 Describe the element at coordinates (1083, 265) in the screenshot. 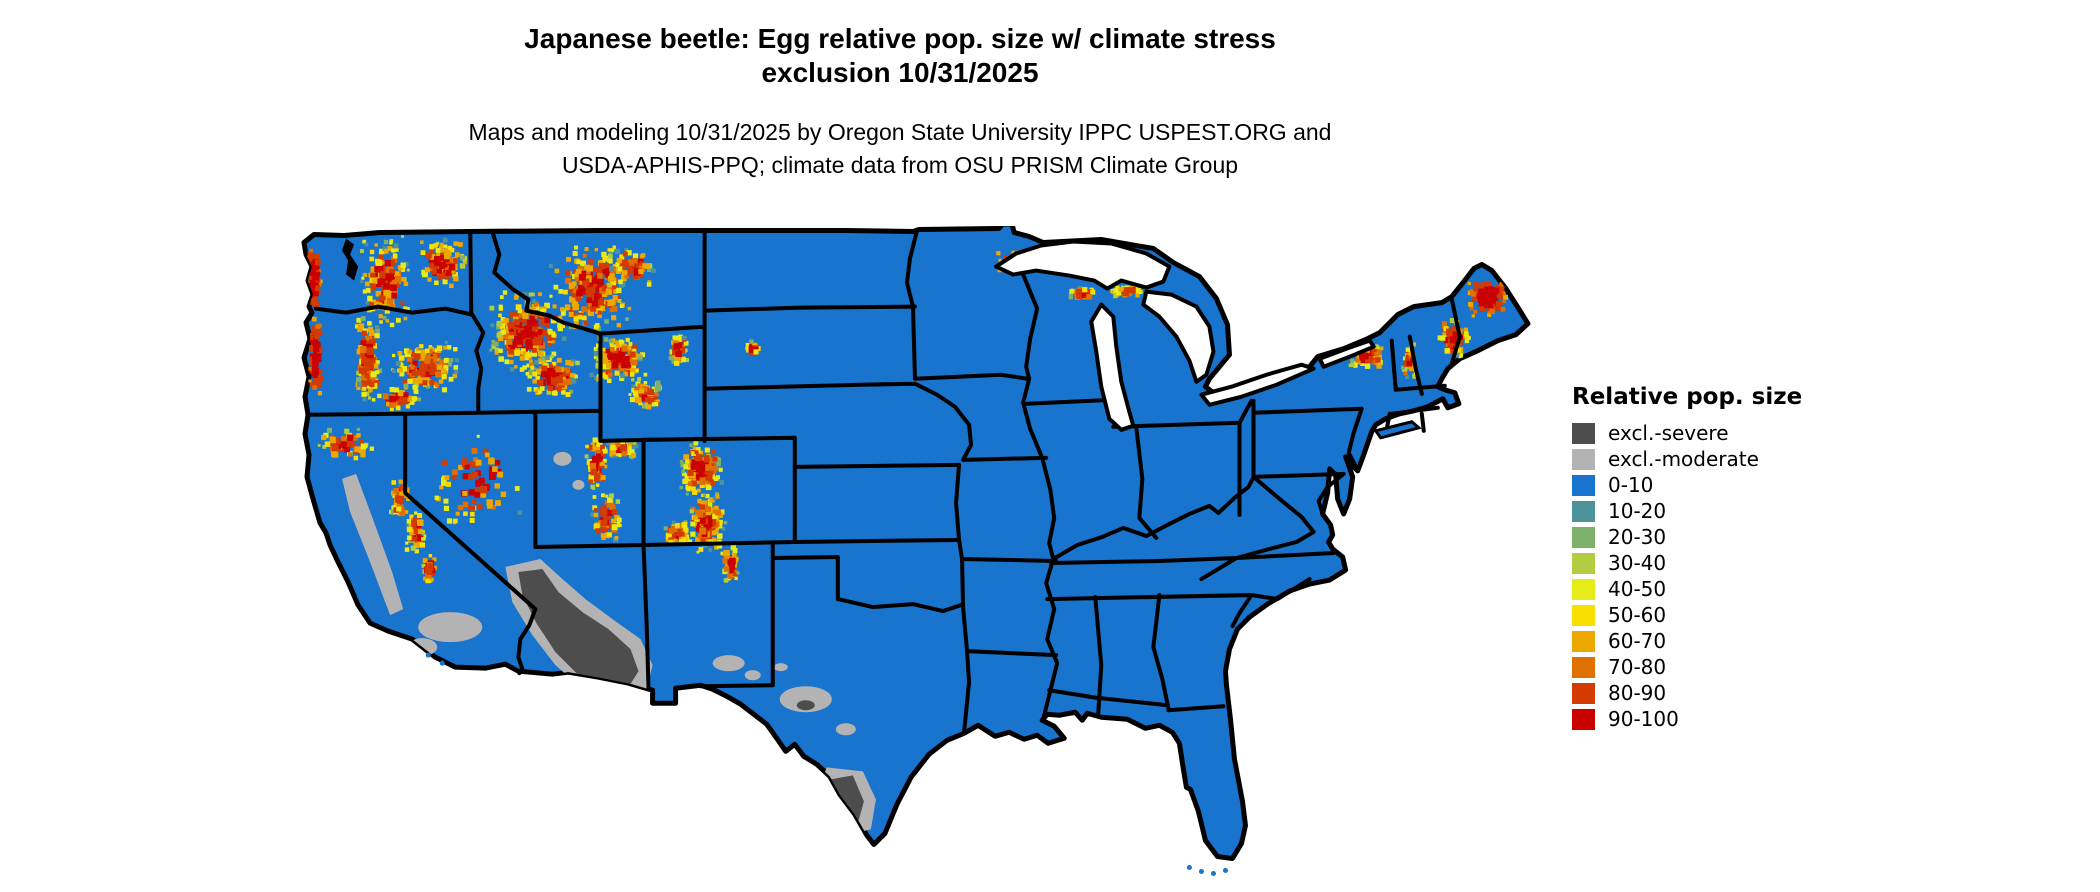

I see `lake-superior` at that location.